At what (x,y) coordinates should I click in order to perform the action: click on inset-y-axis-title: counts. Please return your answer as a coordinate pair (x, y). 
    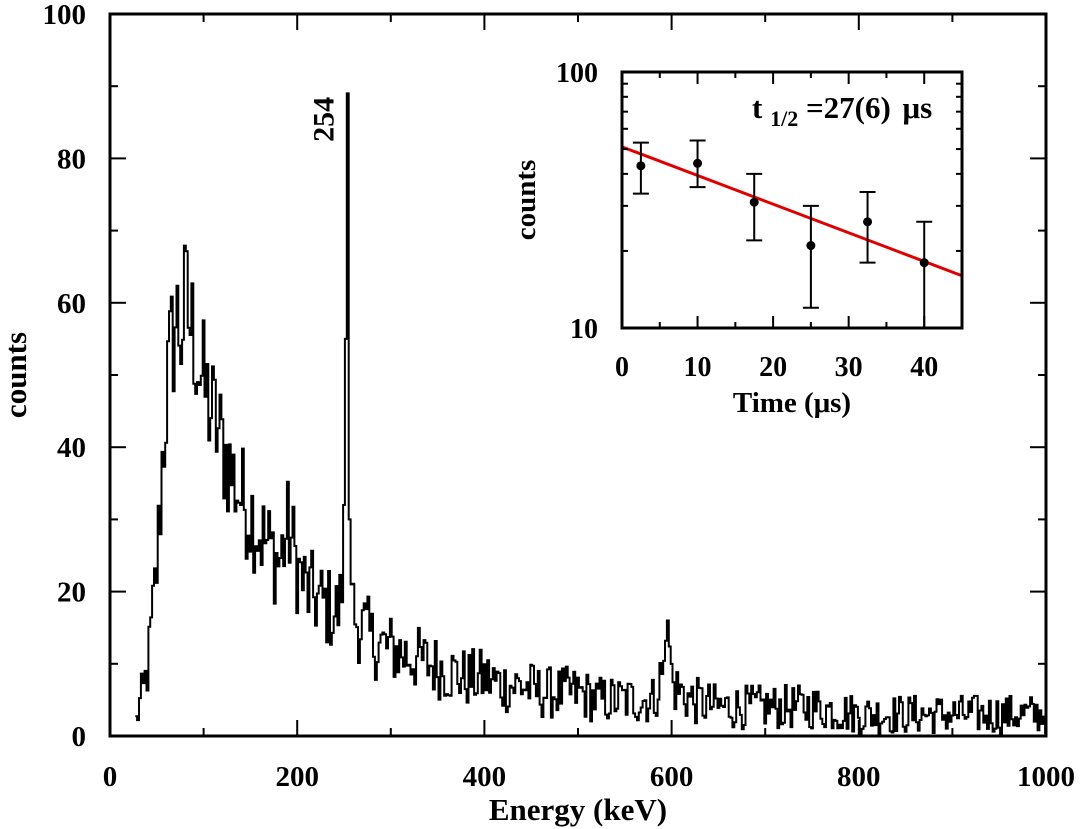
    Looking at the image, I should click on (526, 200).